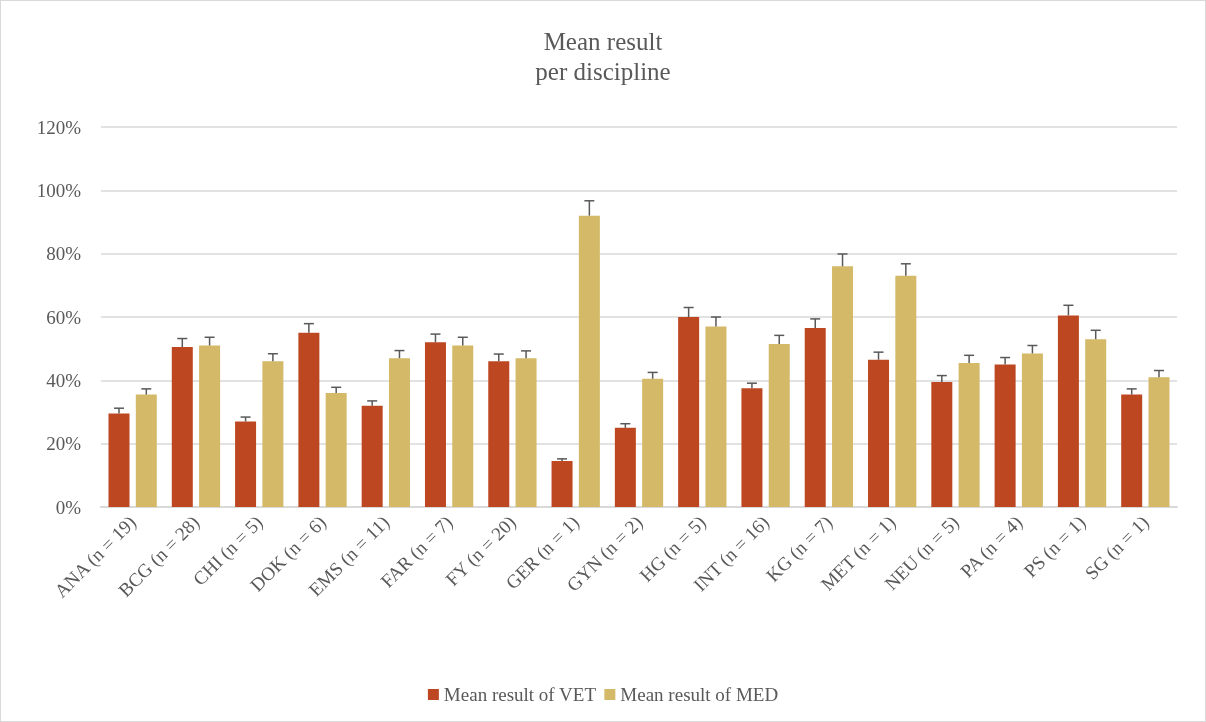 The width and height of the screenshot is (1206, 722). I want to click on y-tick-label: 100%, so click(59, 190).